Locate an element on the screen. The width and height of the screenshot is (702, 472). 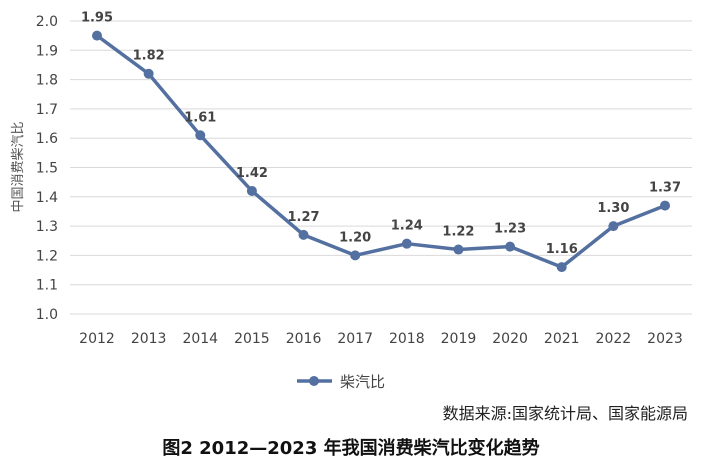
legend-point-marker is located at coordinates (314, 381).